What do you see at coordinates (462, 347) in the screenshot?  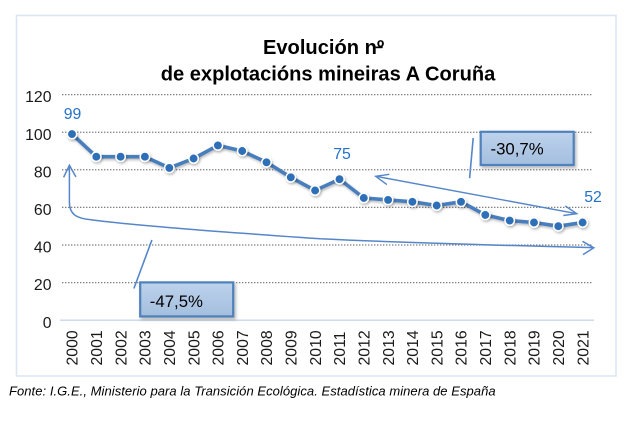 I see `svg-text: 2016` at bounding box center [462, 347].